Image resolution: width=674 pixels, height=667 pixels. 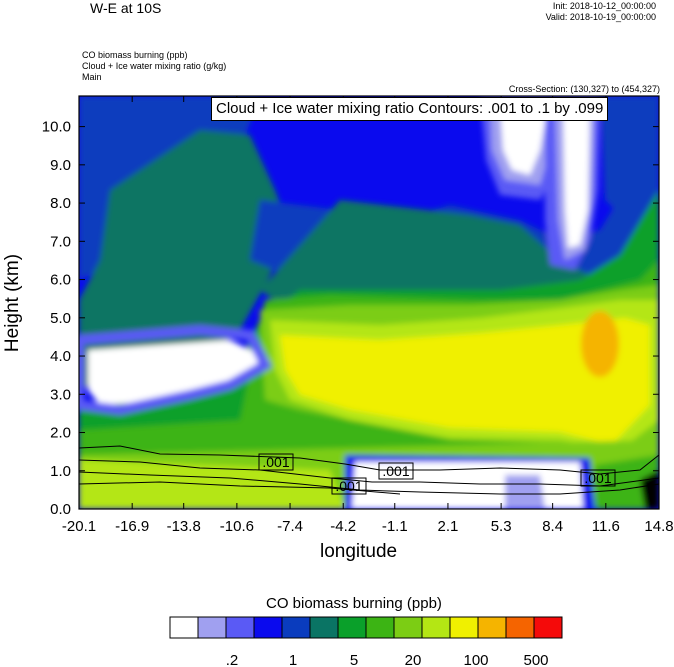 What do you see at coordinates (154, 66) in the screenshot?
I see `field-name-cloud: Cloud + Ice water mixing ratio (g/kg)` at bounding box center [154, 66].